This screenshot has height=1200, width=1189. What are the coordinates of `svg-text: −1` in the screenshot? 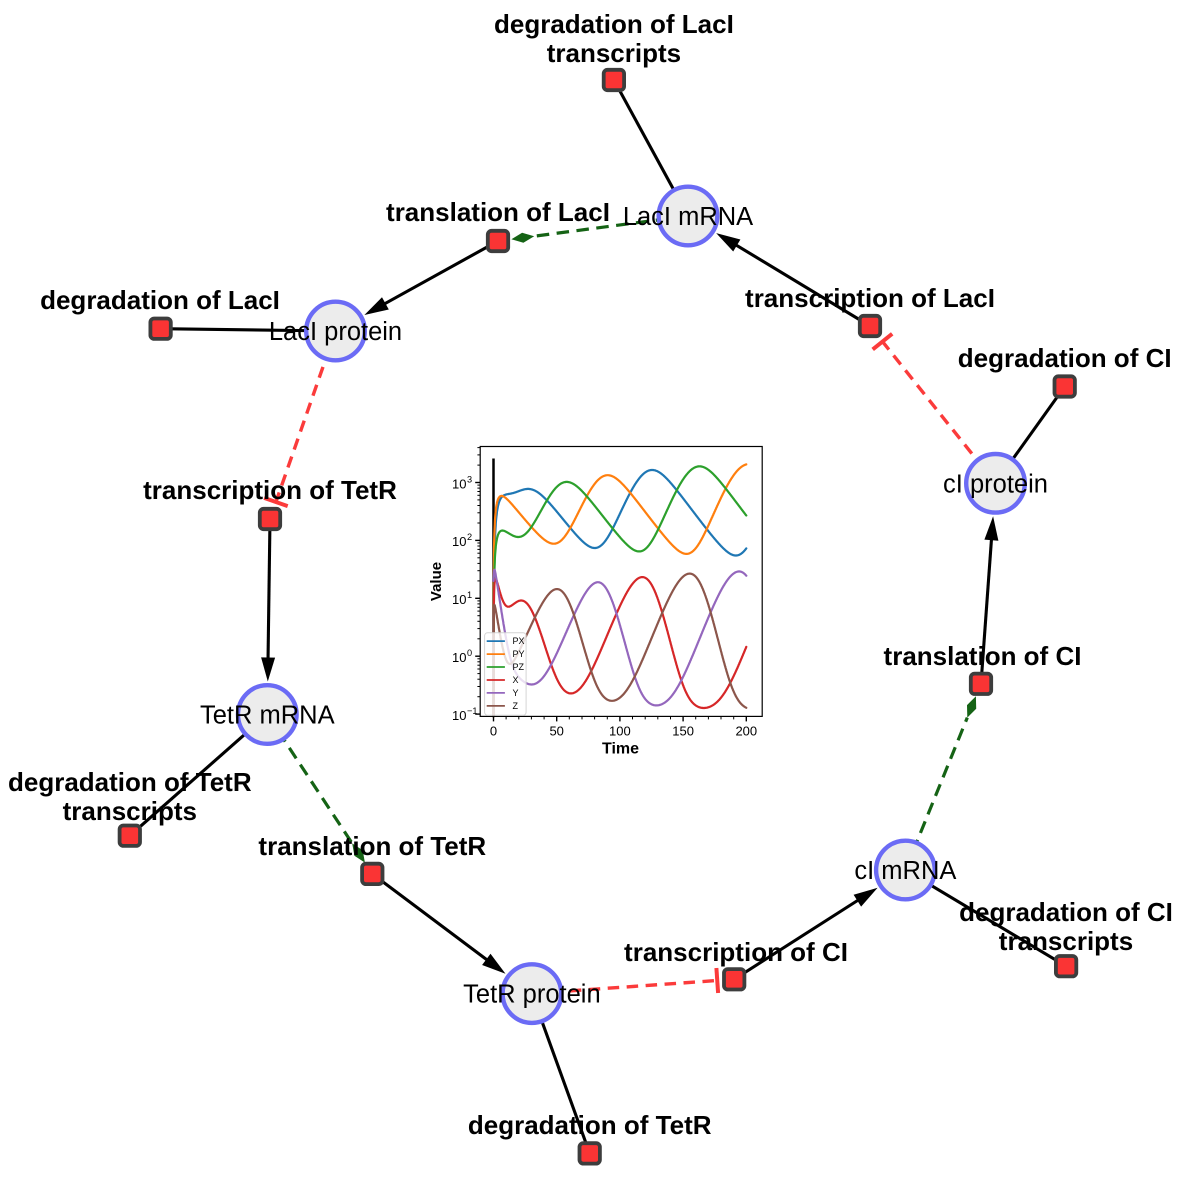 It's located at (472, 711).